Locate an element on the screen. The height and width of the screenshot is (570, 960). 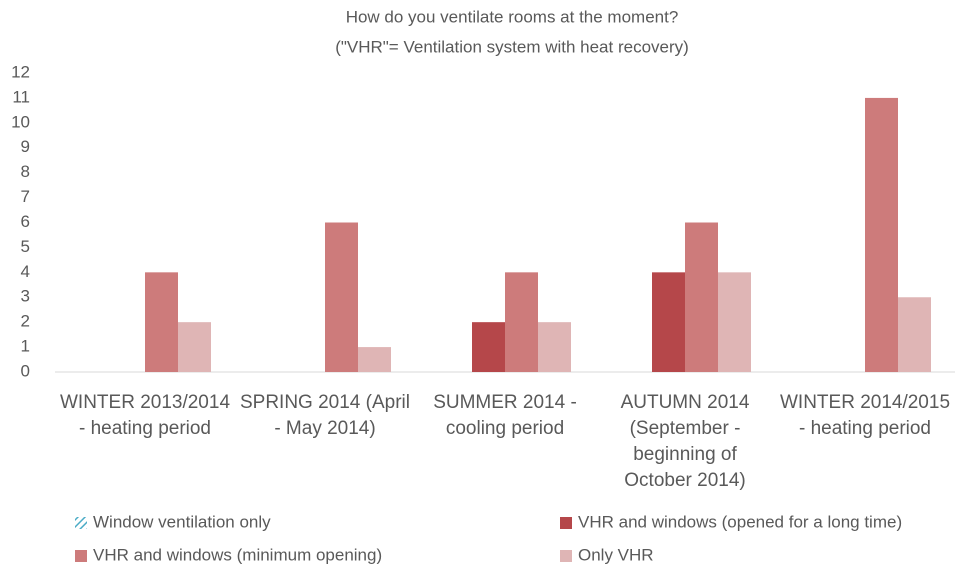
y-tick-label: 3 is located at coordinates (25, 296).